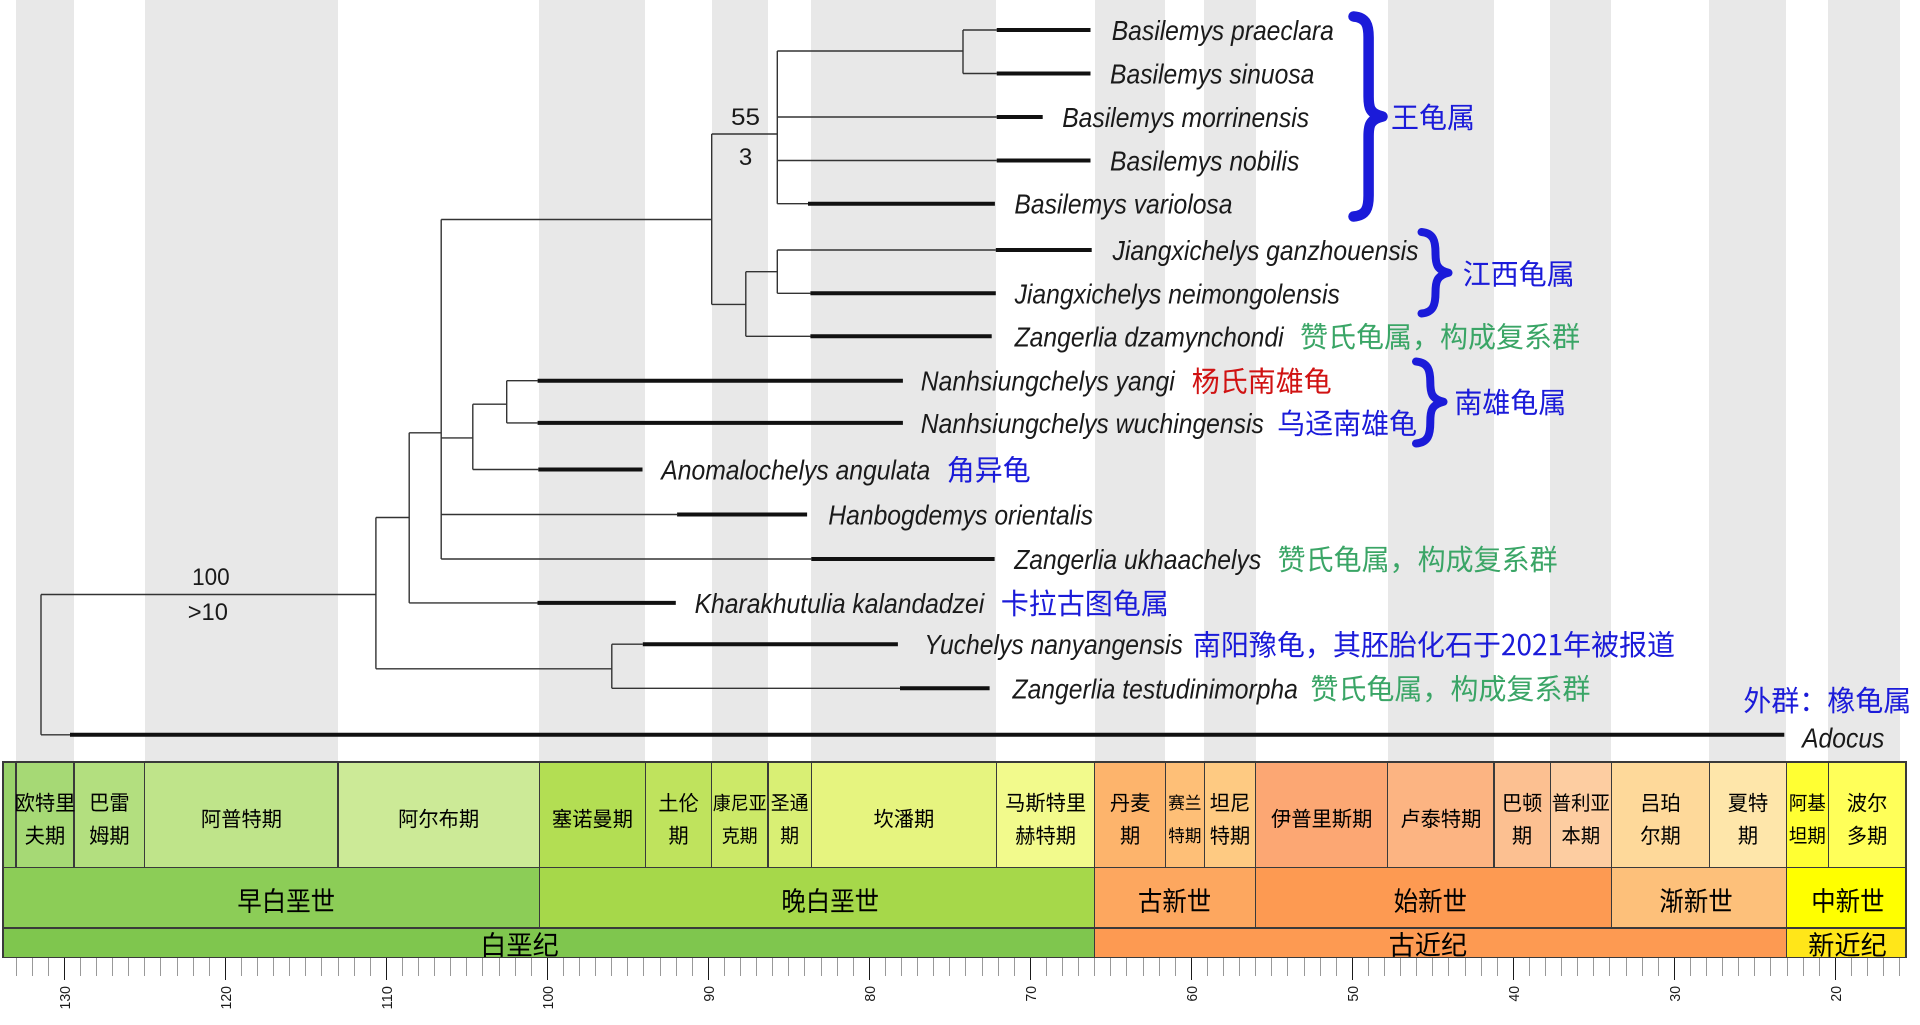 The width and height of the screenshot is (1920, 1025). What do you see at coordinates (1123, 204) in the screenshot?
I see `svg-text: Basilemys variolosa` at bounding box center [1123, 204].